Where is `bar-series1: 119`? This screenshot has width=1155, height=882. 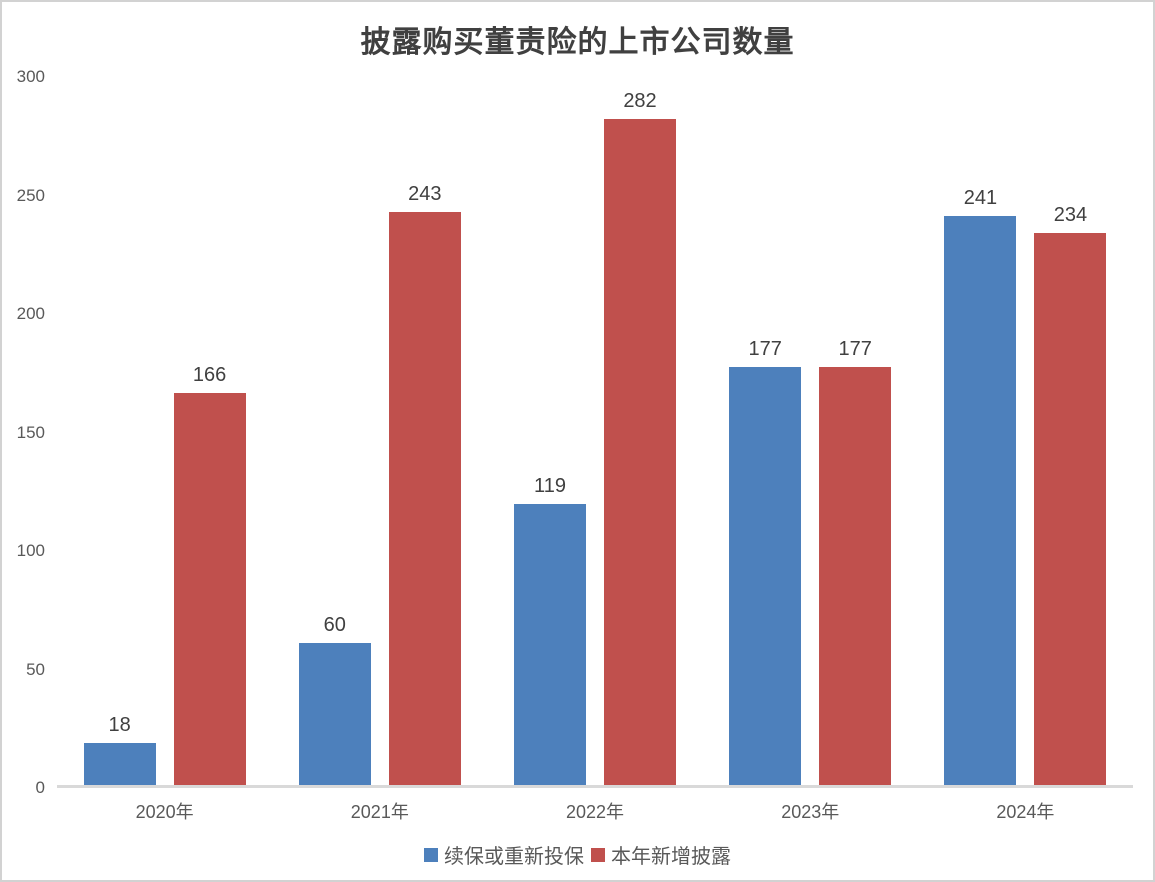
bar-series1: 119 is located at coordinates (550, 630).